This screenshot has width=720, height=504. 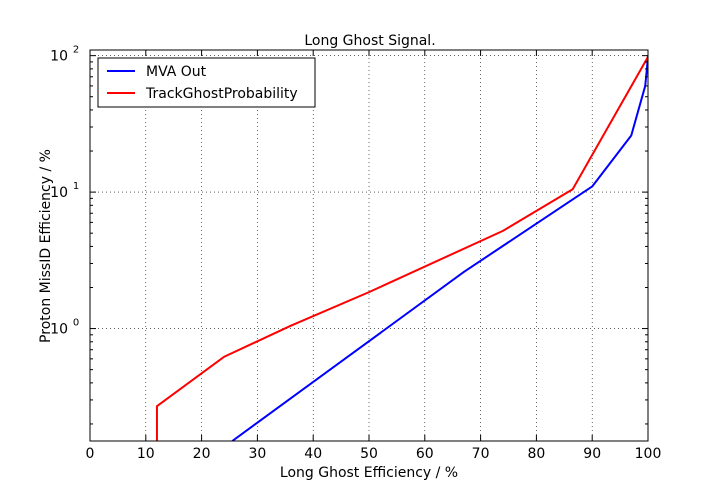 What do you see at coordinates (202, 454) in the screenshot?
I see `x-tick-label: 20` at bounding box center [202, 454].